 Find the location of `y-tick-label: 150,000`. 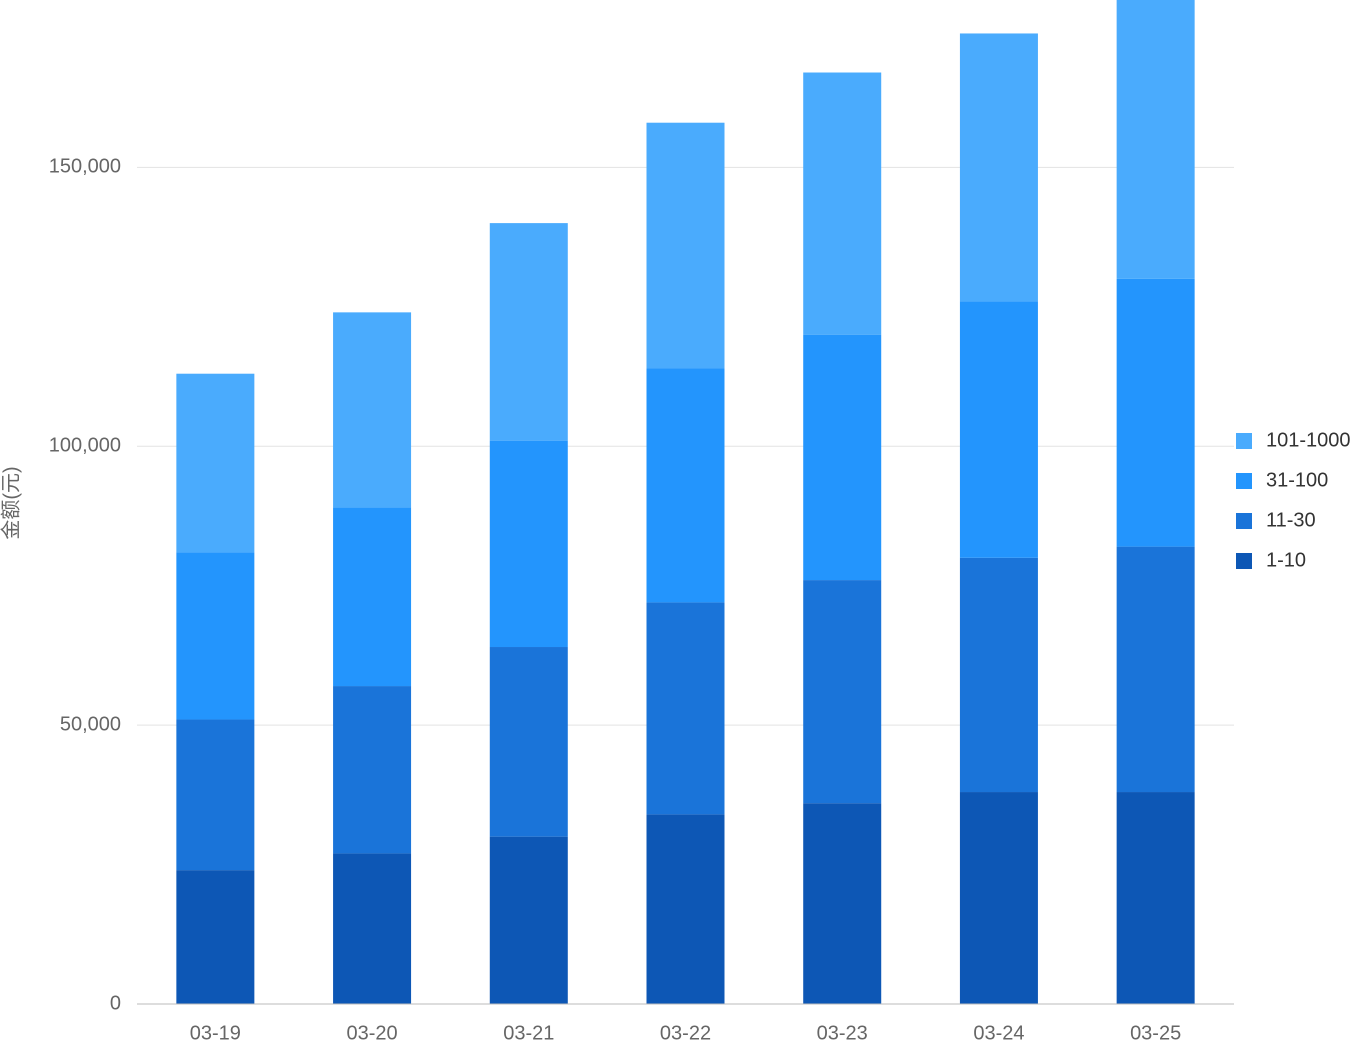

y-tick-label: 150,000 is located at coordinates (85, 167).